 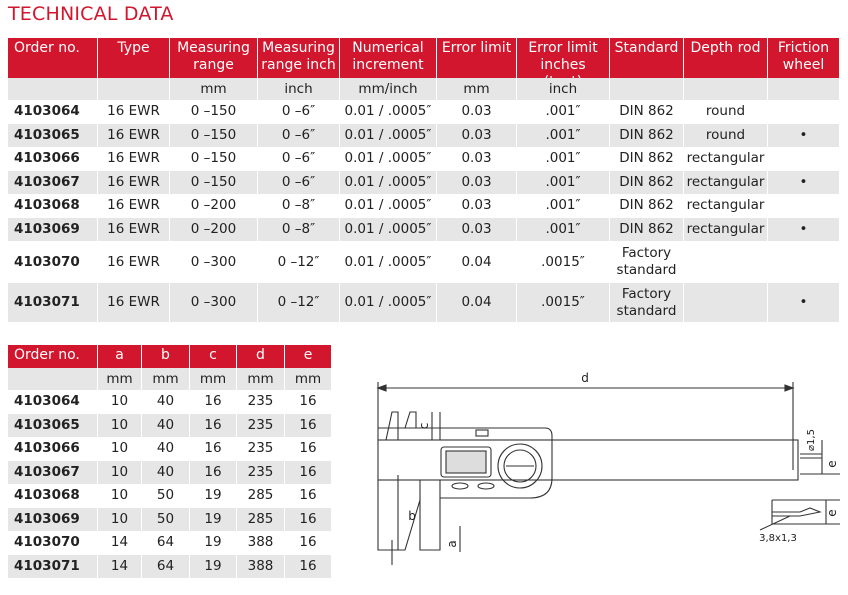 I want to click on table-cell: 14, so click(x=120, y=566).